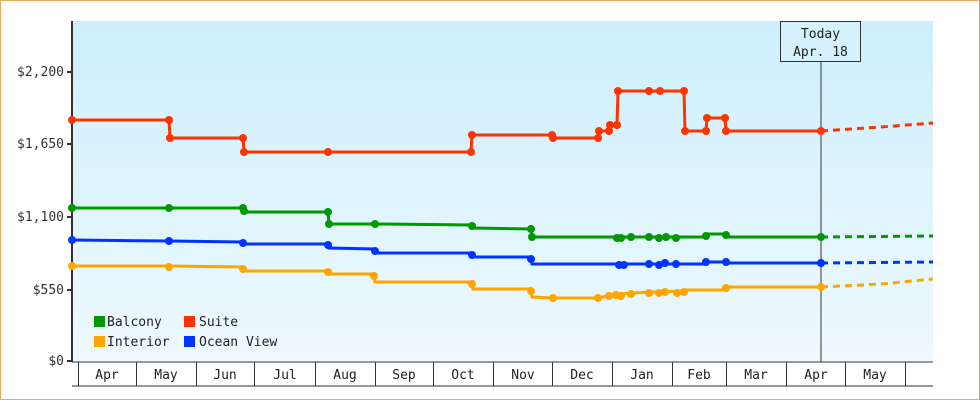  I want to click on legend-item-balcony: Balcony, so click(128, 322).